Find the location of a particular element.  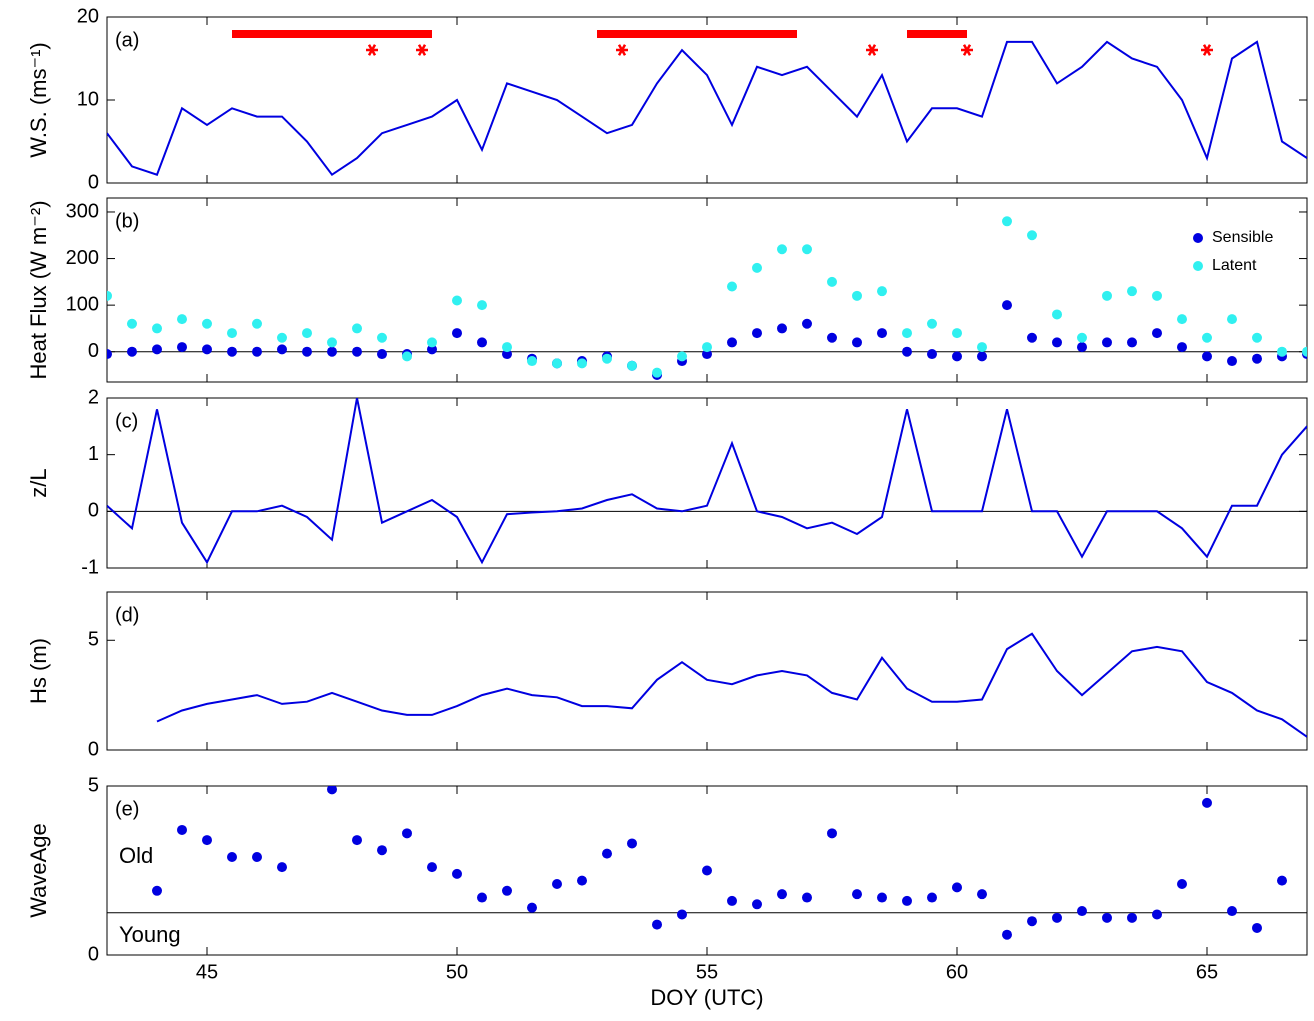

legend-swatch is located at coordinates (1198, 238).